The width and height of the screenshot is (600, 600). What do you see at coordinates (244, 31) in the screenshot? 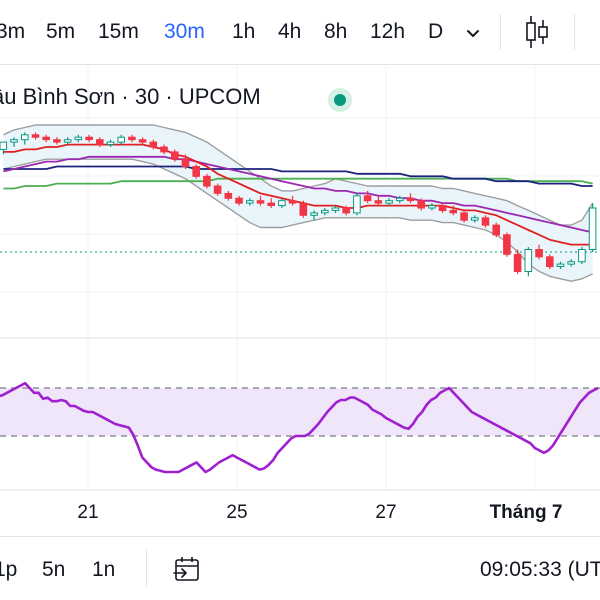
I see `interval-1h: 1h` at bounding box center [244, 31].